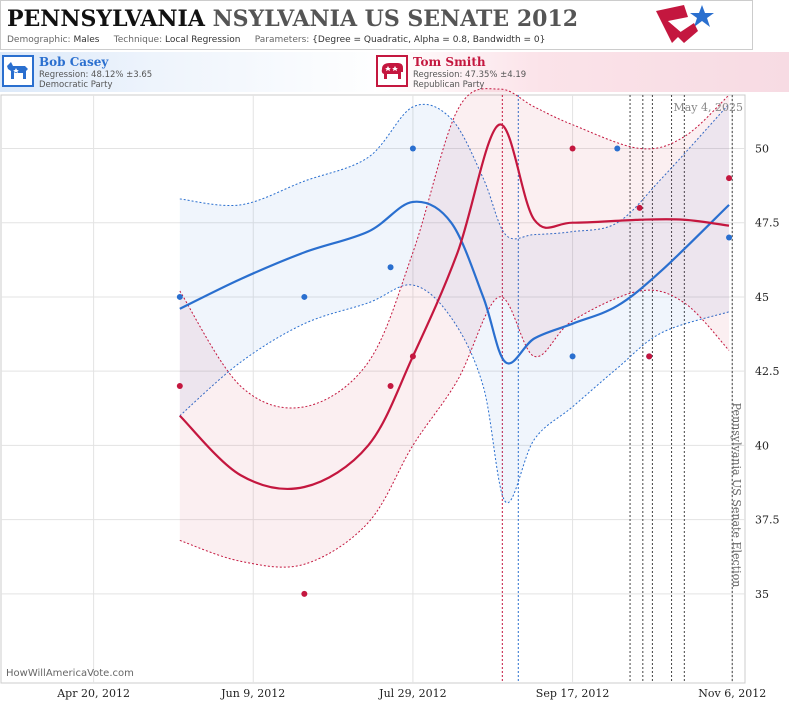  Describe the element at coordinates (39, 40) in the screenshot. I see `demographic-label: Demographic:` at that location.